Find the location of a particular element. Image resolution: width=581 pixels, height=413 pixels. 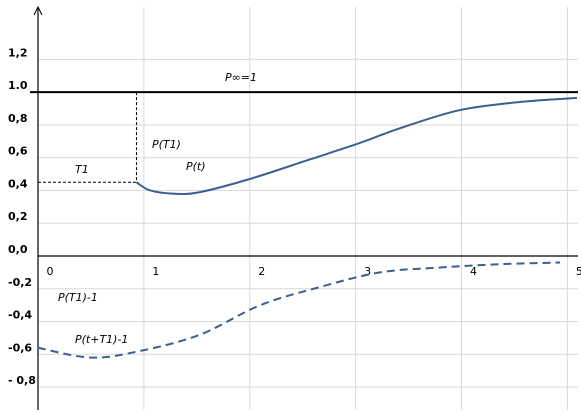

y-tick-label: -0,4 is located at coordinates (20, 315).